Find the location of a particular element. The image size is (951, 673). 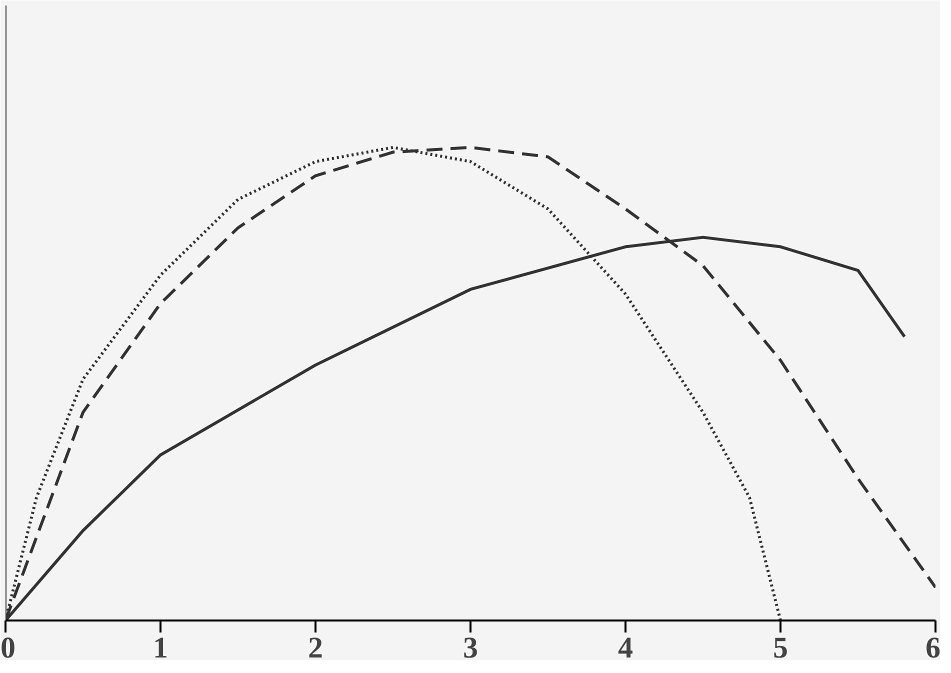

x-tick-label: 5 is located at coordinates (780, 648).